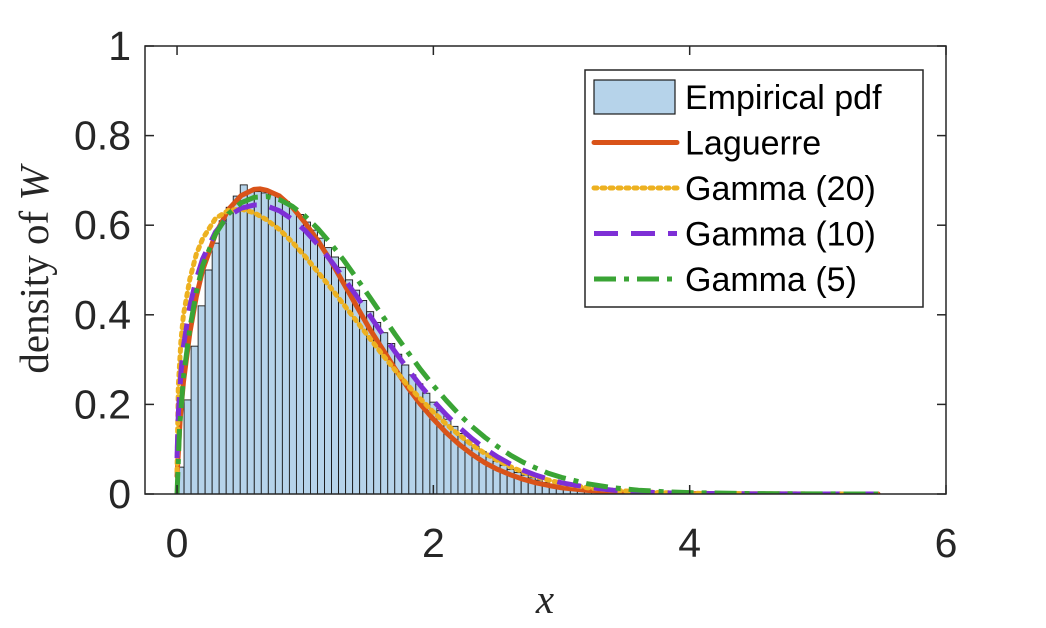 This screenshot has height=628, width=1046. I want to click on y-axis-label: density of W, so click(34, 268).